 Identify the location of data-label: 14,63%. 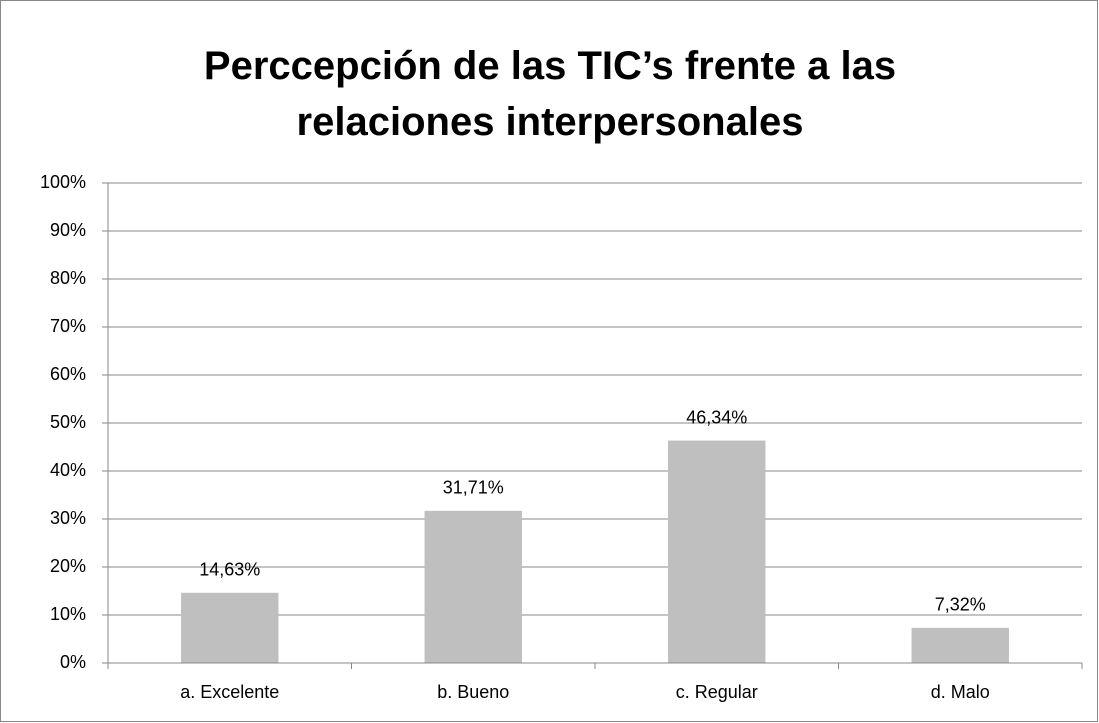
(229, 570).